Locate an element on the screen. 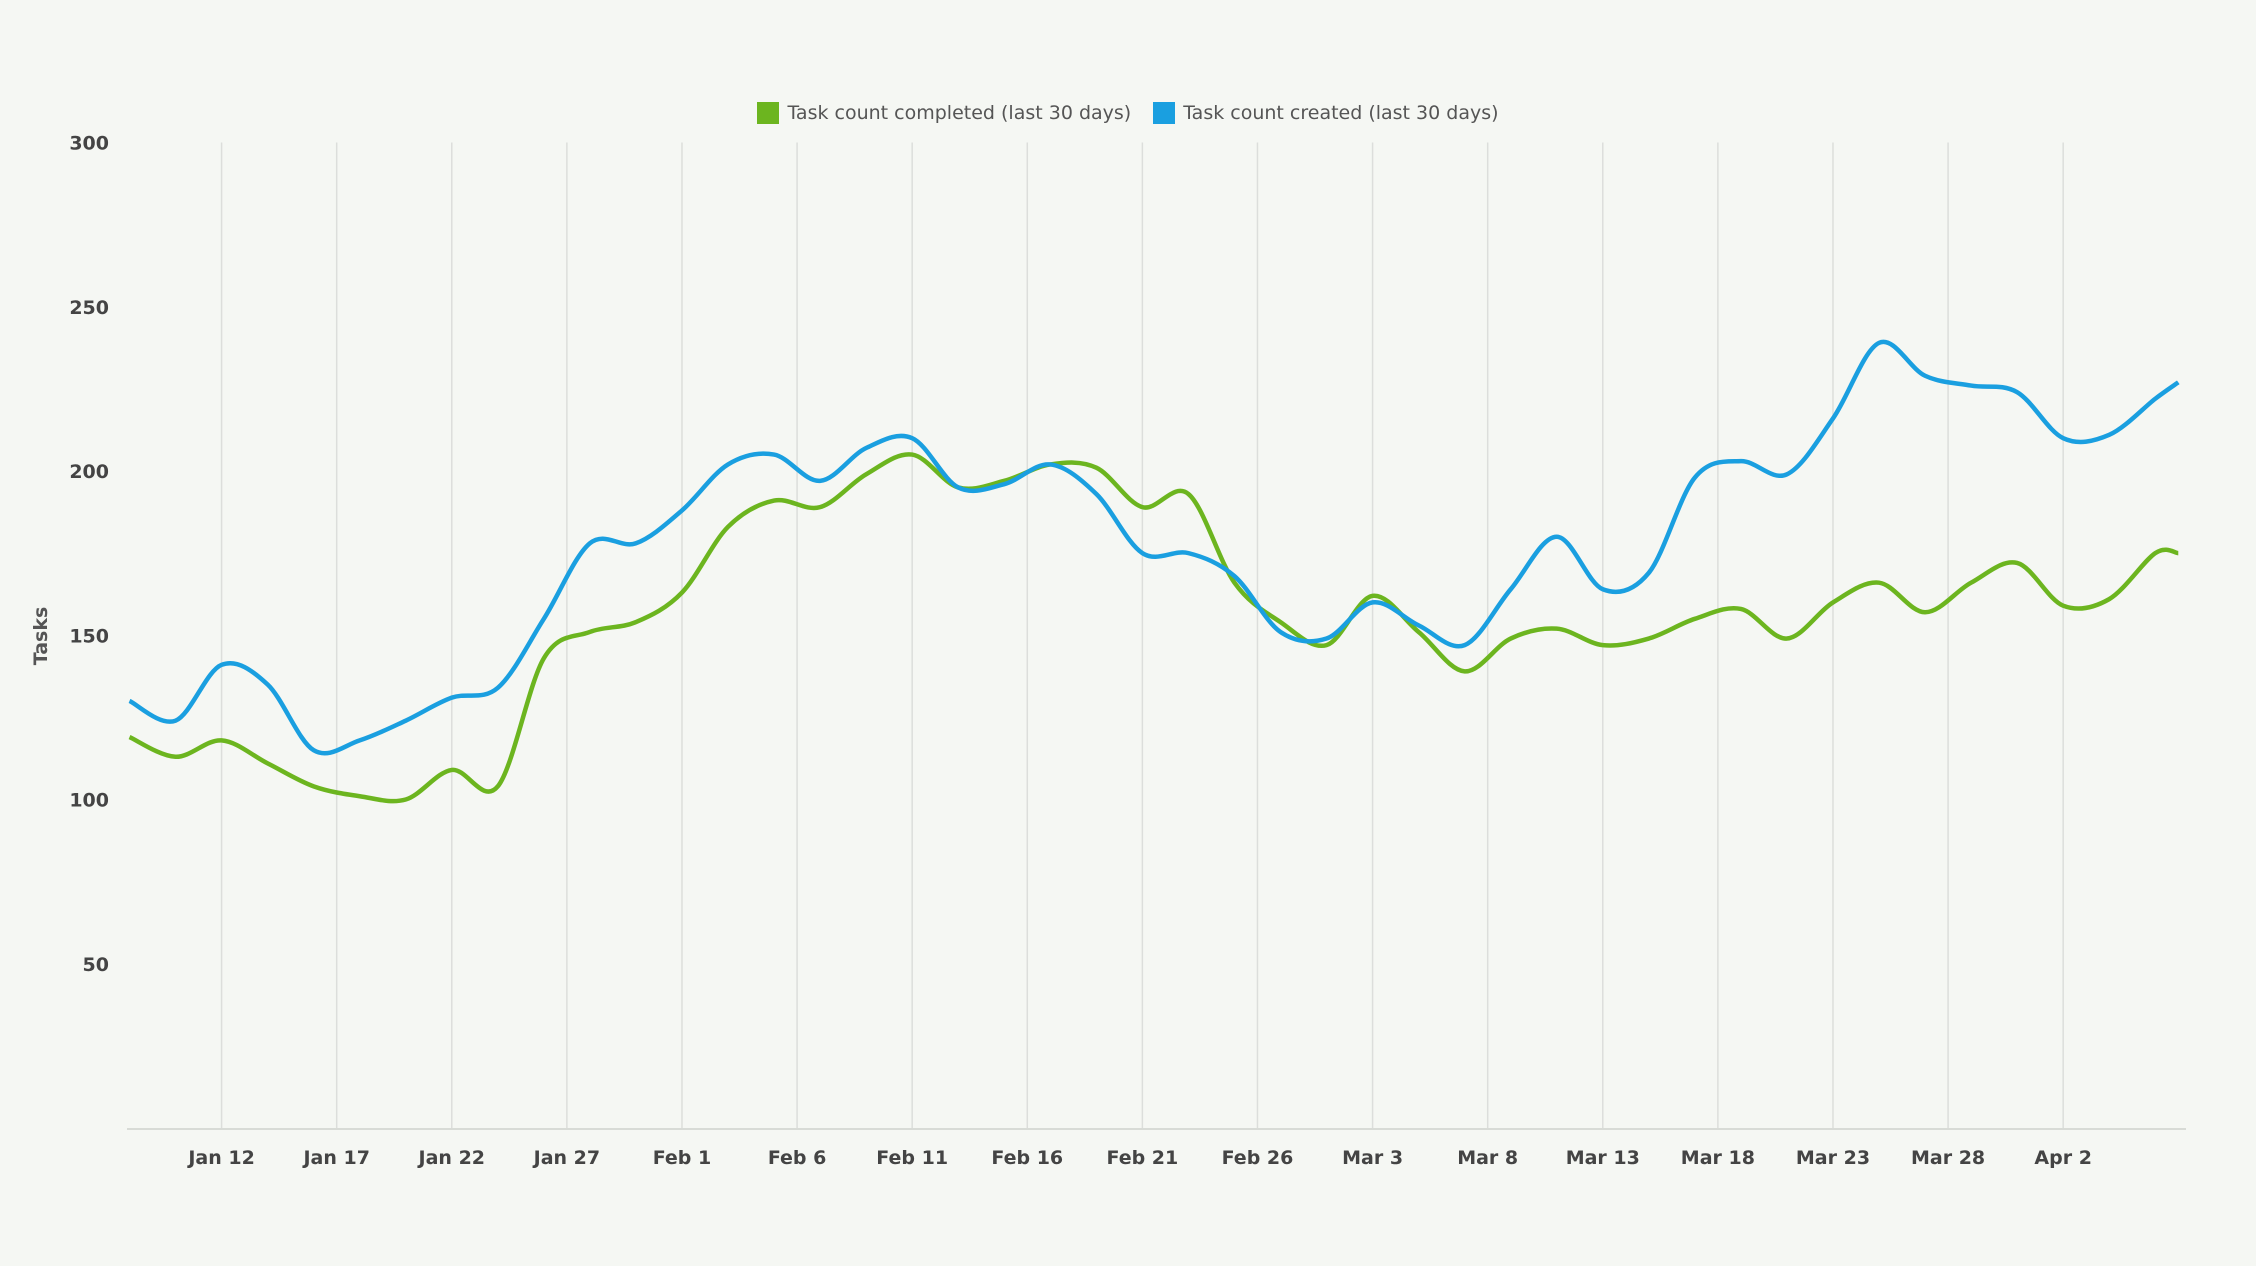  y-tick-label: 50 is located at coordinates (96, 965).